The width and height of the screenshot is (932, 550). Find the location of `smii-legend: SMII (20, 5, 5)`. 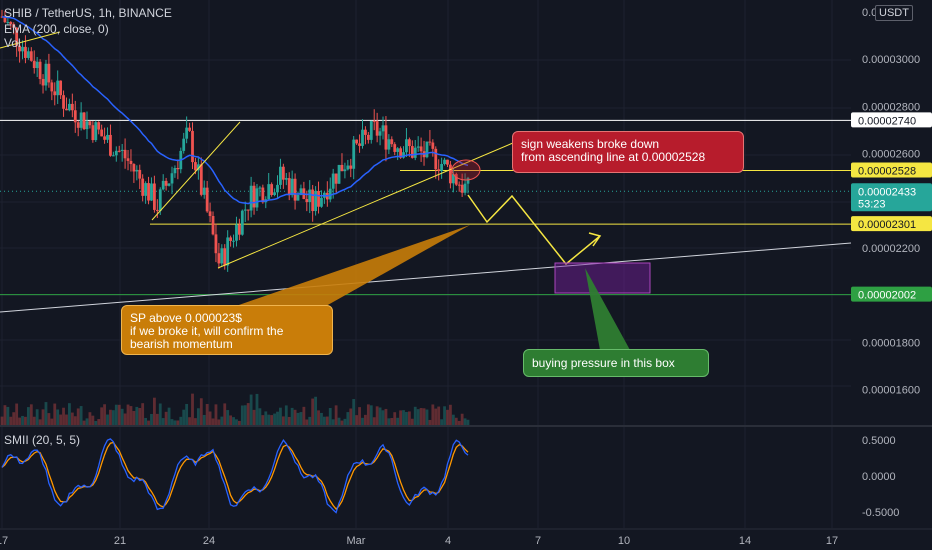

smii-legend: SMII (20, 5, 5) is located at coordinates (42, 440).